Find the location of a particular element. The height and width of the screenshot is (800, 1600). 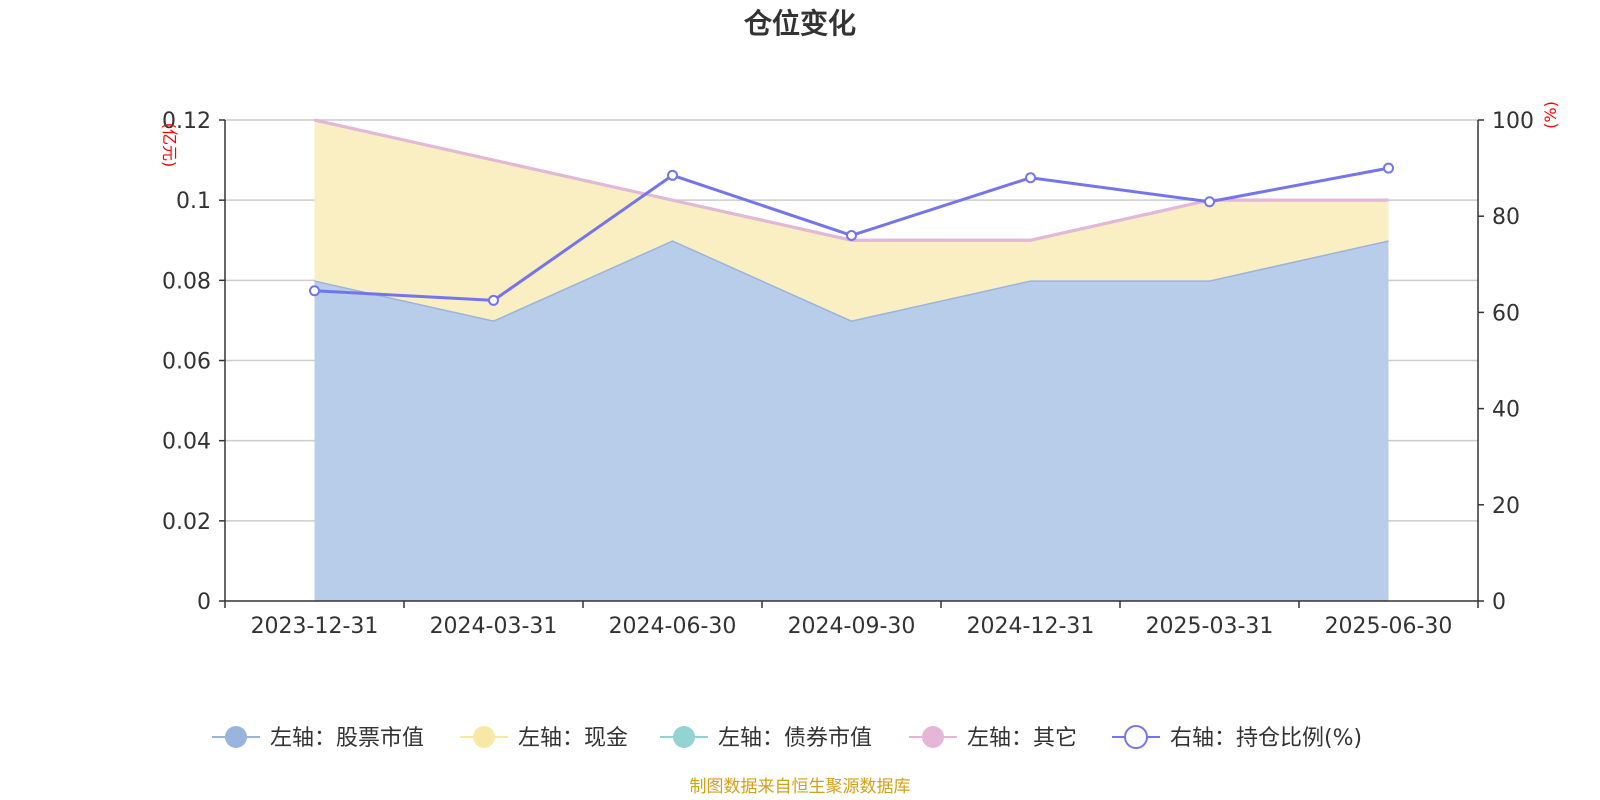

right-tick-label: 80 is located at coordinates (1506, 217).